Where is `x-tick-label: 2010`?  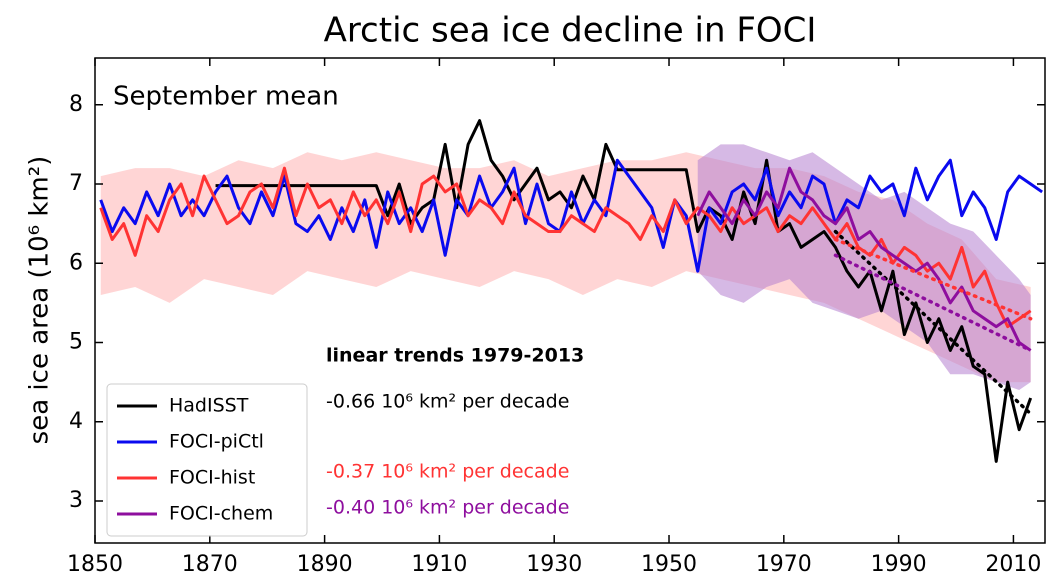
x-tick-label: 2010 is located at coordinates (1013, 564).